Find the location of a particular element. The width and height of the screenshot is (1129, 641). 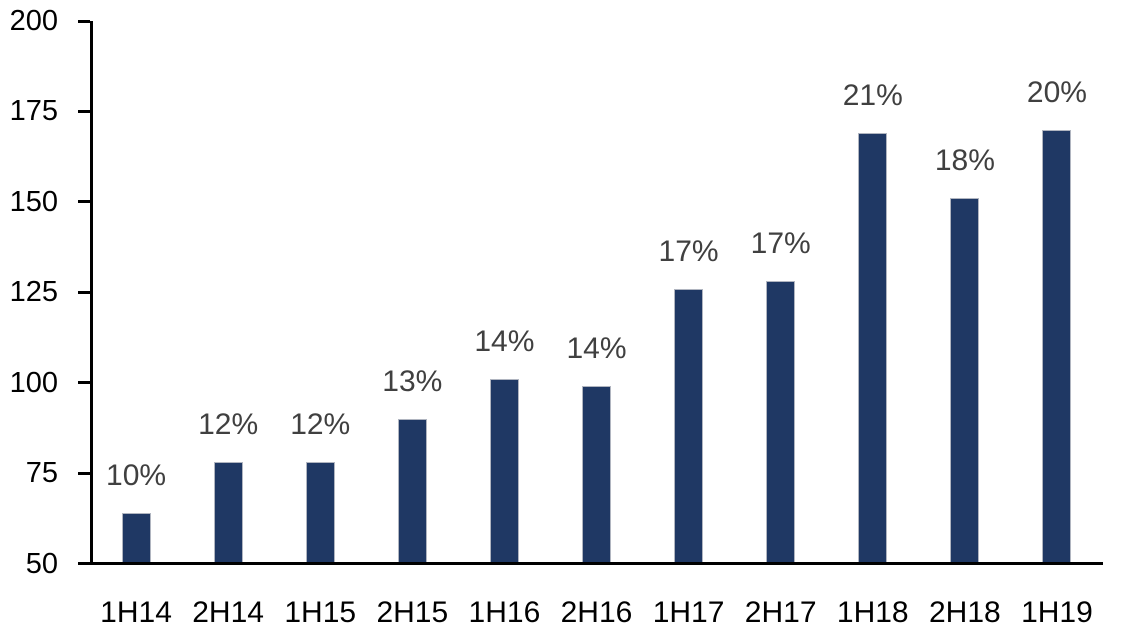

y-axis-tick-label: 150 is located at coordinates (33, 201).